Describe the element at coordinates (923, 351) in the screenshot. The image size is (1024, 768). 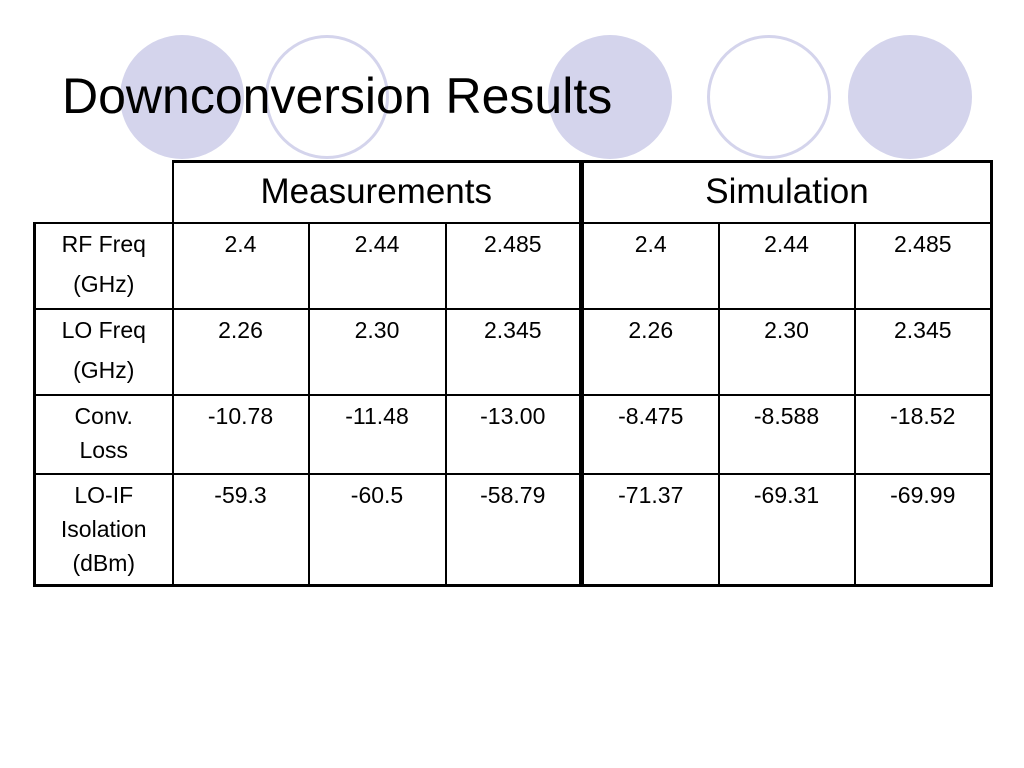
I see `simulation-cell: 2.345` at that location.